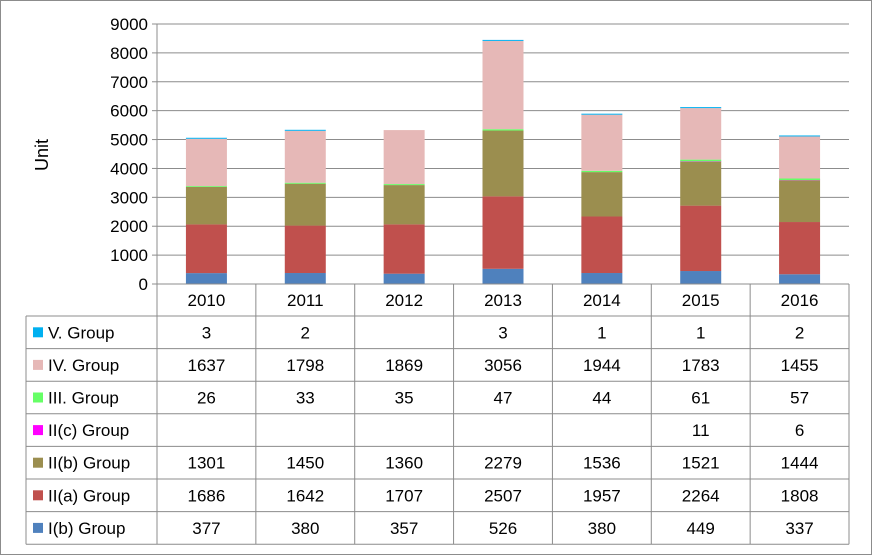 The height and width of the screenshot is (555, 872). I want to click on data-table-value: 1686, so click(207, 495).